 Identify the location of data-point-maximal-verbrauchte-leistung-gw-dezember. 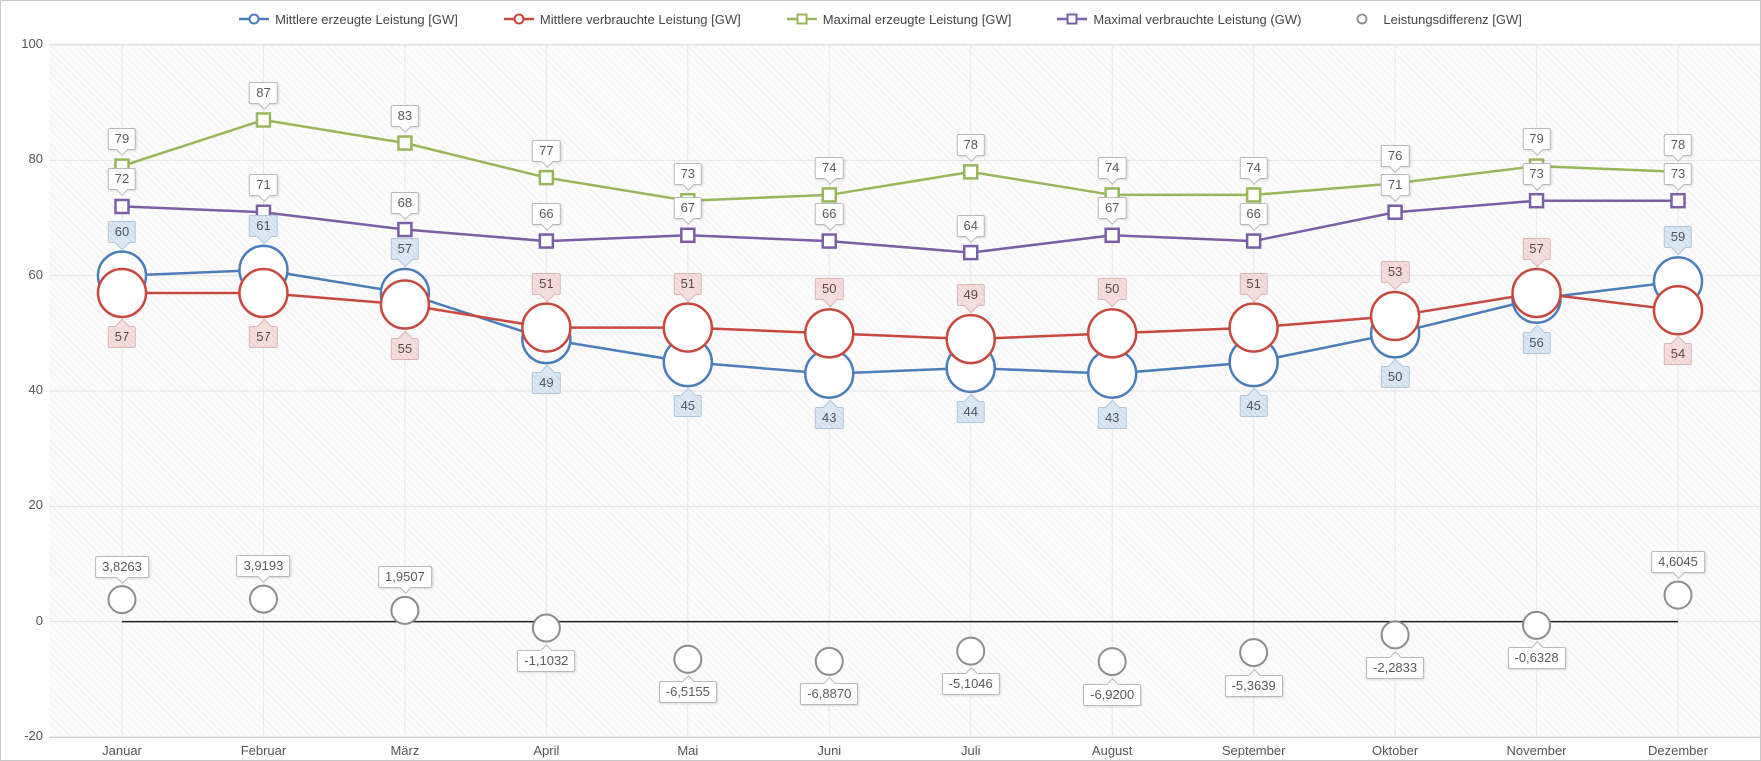
(1678, 200).